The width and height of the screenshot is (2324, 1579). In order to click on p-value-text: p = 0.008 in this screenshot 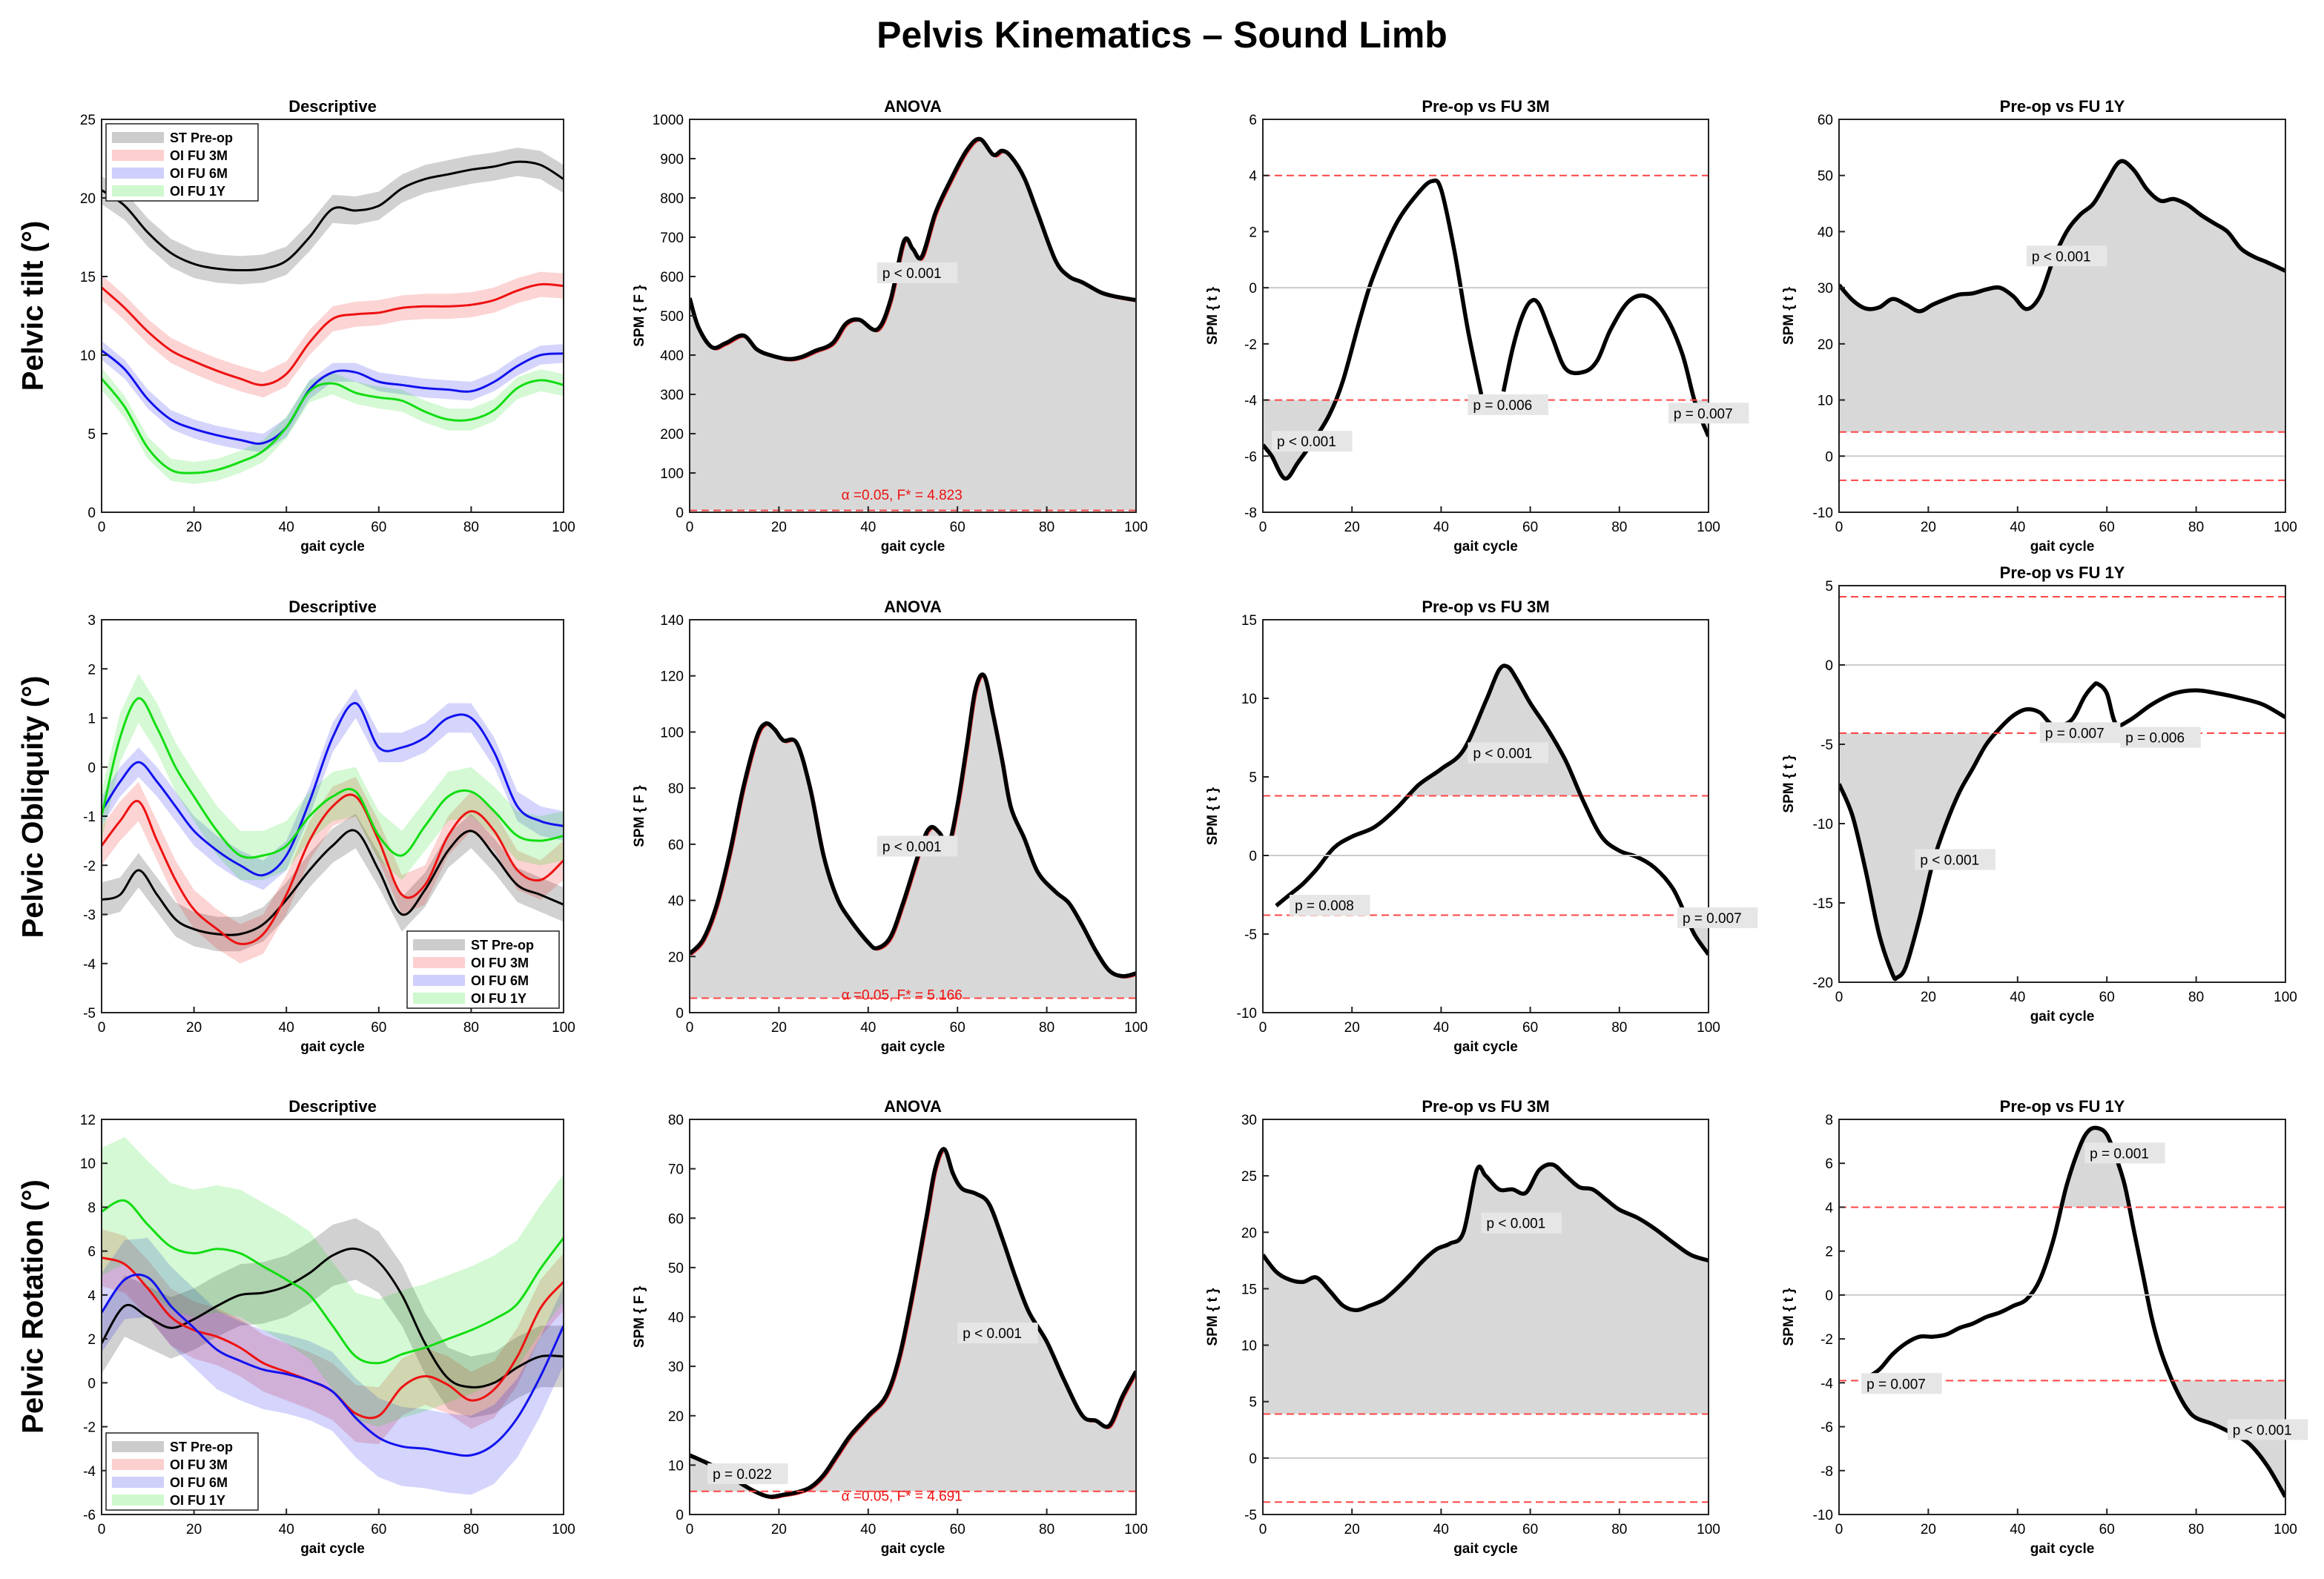, I will do `click(1324, 906)`.